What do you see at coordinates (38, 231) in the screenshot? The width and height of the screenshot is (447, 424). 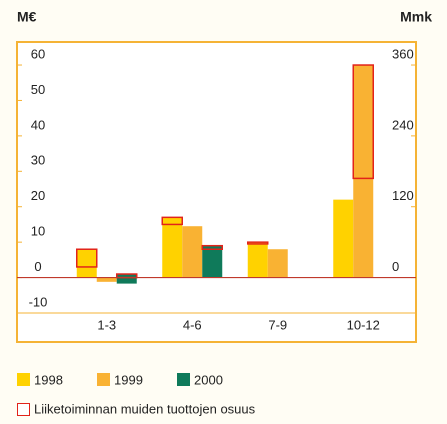 I see `y-tick-label: 10` at bounding box center [38, 231].